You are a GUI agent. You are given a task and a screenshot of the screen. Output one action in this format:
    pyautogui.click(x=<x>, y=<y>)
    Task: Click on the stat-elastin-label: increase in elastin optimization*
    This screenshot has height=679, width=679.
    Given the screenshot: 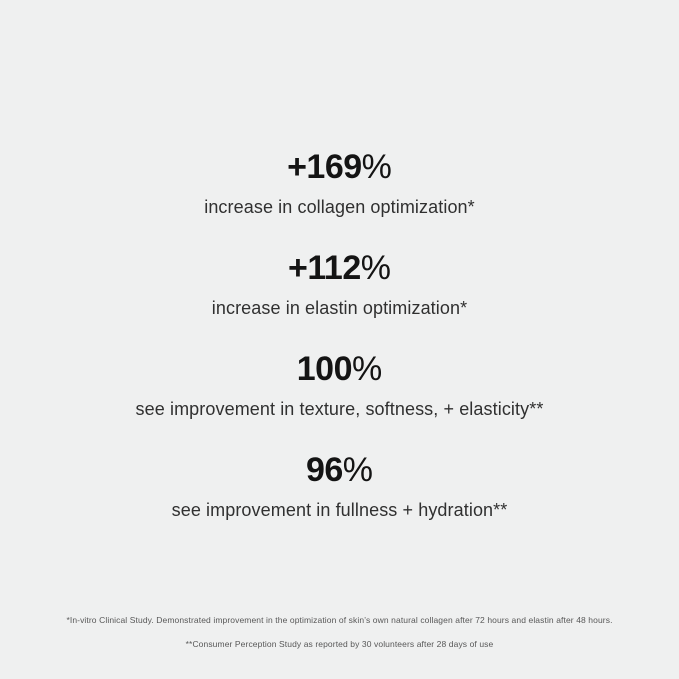 What is the action you would take?
    pyautogui.click(x=339, y=308)
    